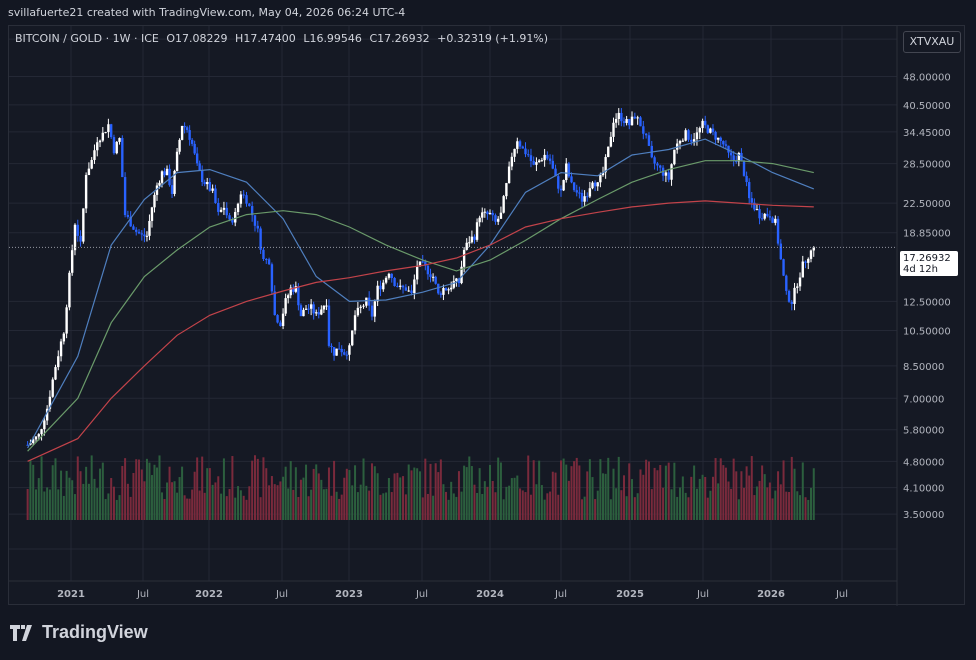 Image resolution: width=976 pixels, height=660 pixels. What do you see at coordinates (79, 632) in the screenshot?
I see `tradingview-logo: TradingView` at bounding box center [79, 632].